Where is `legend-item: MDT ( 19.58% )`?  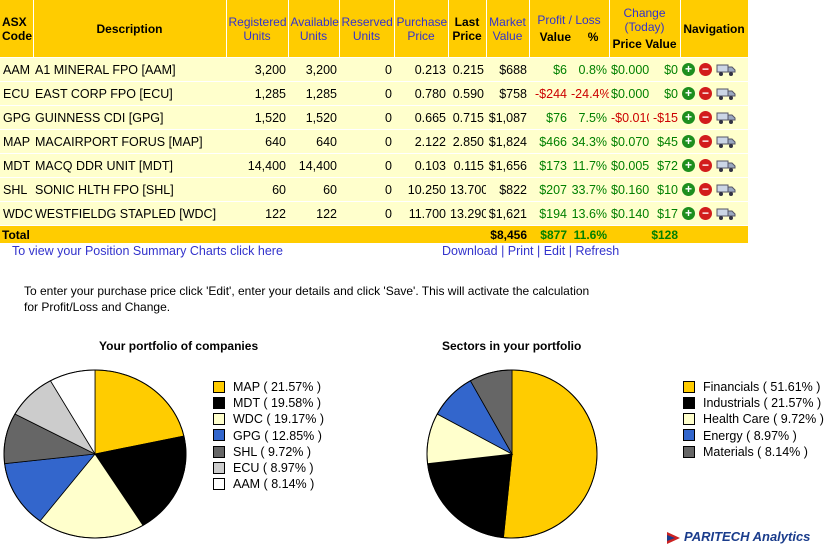 legend-item: MDT ( 19.58% ) is located at coordinates (268, 403).